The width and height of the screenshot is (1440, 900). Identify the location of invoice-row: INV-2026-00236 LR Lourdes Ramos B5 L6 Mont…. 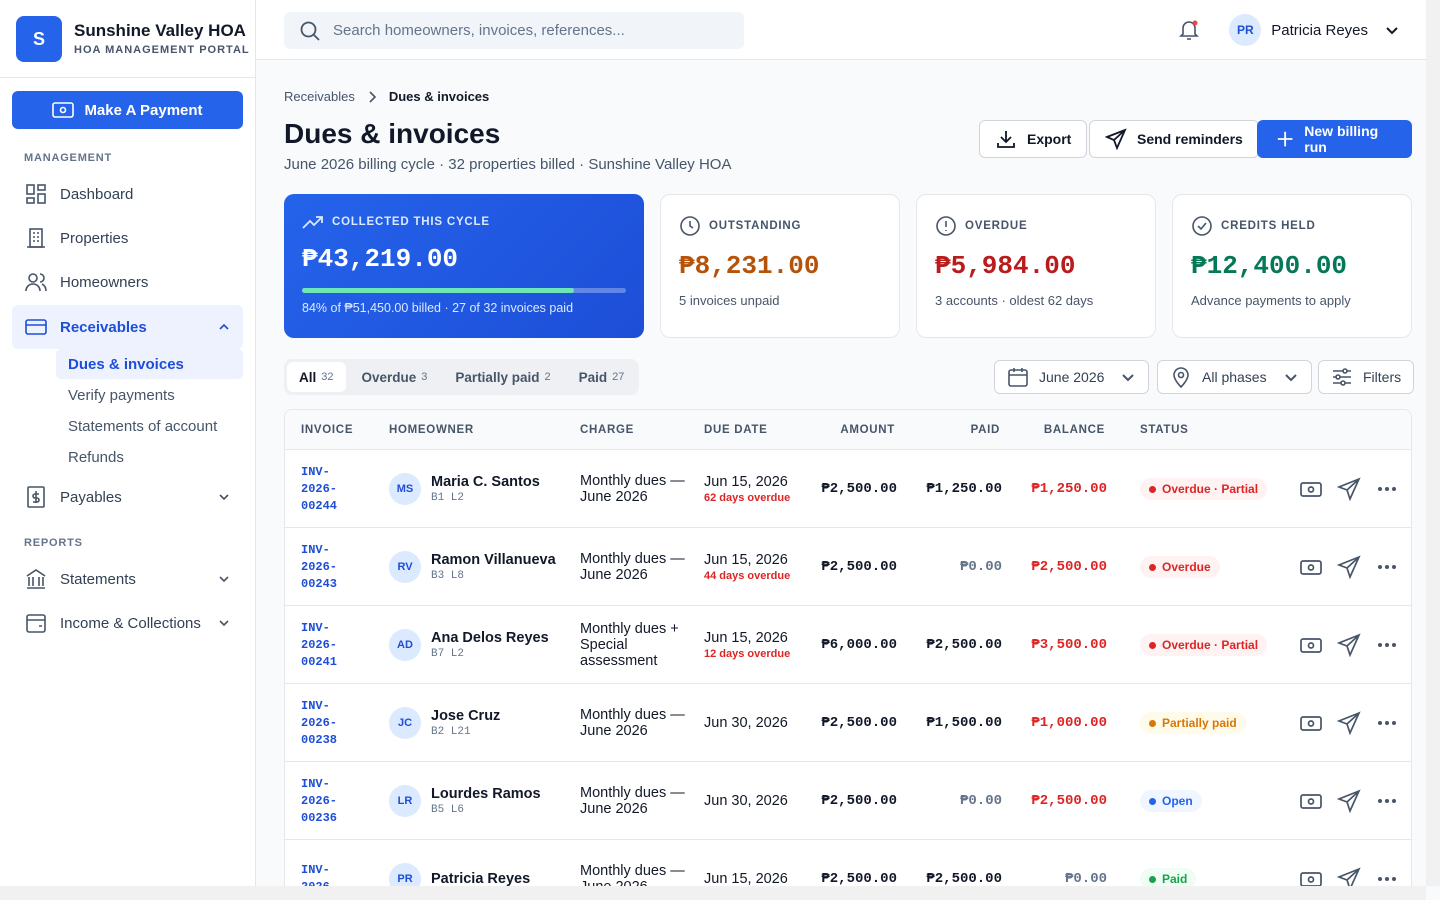
(848, 801).